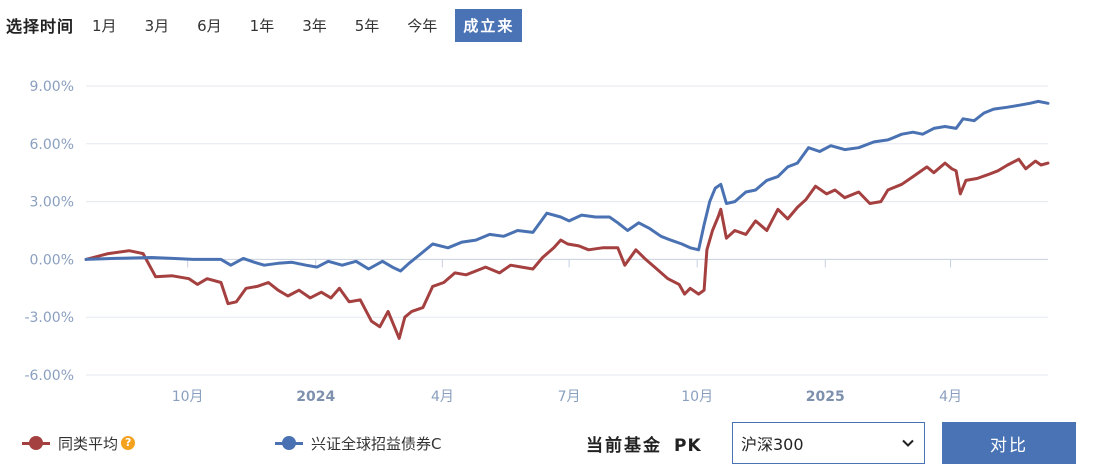  What do you see at coordinates (88, 443) in the screenshot?
I see `legend-label-category-average: 同类平均` at bounding box center [88, 443].